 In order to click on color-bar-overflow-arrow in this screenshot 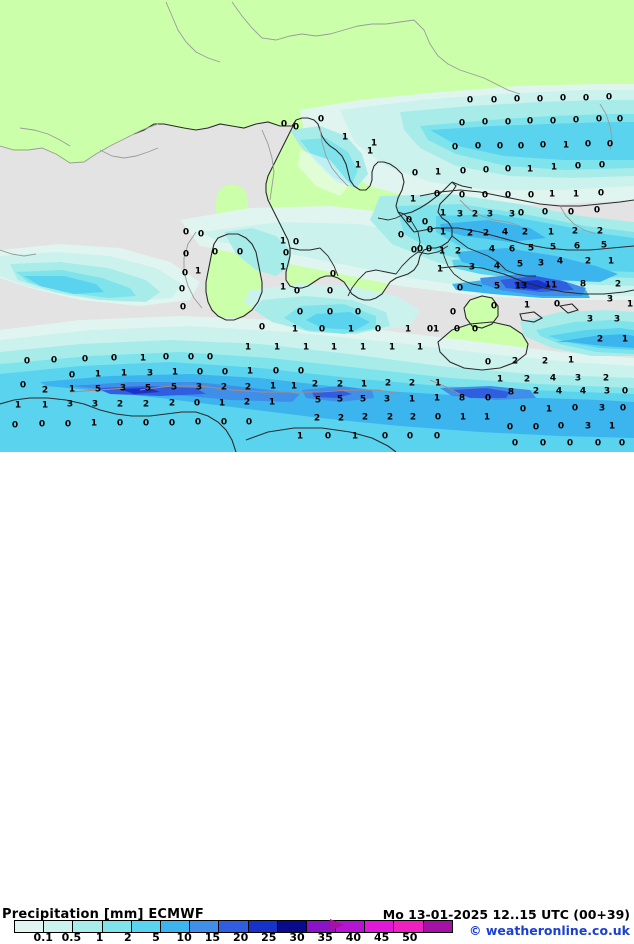, I will do `click(337, 925)`.